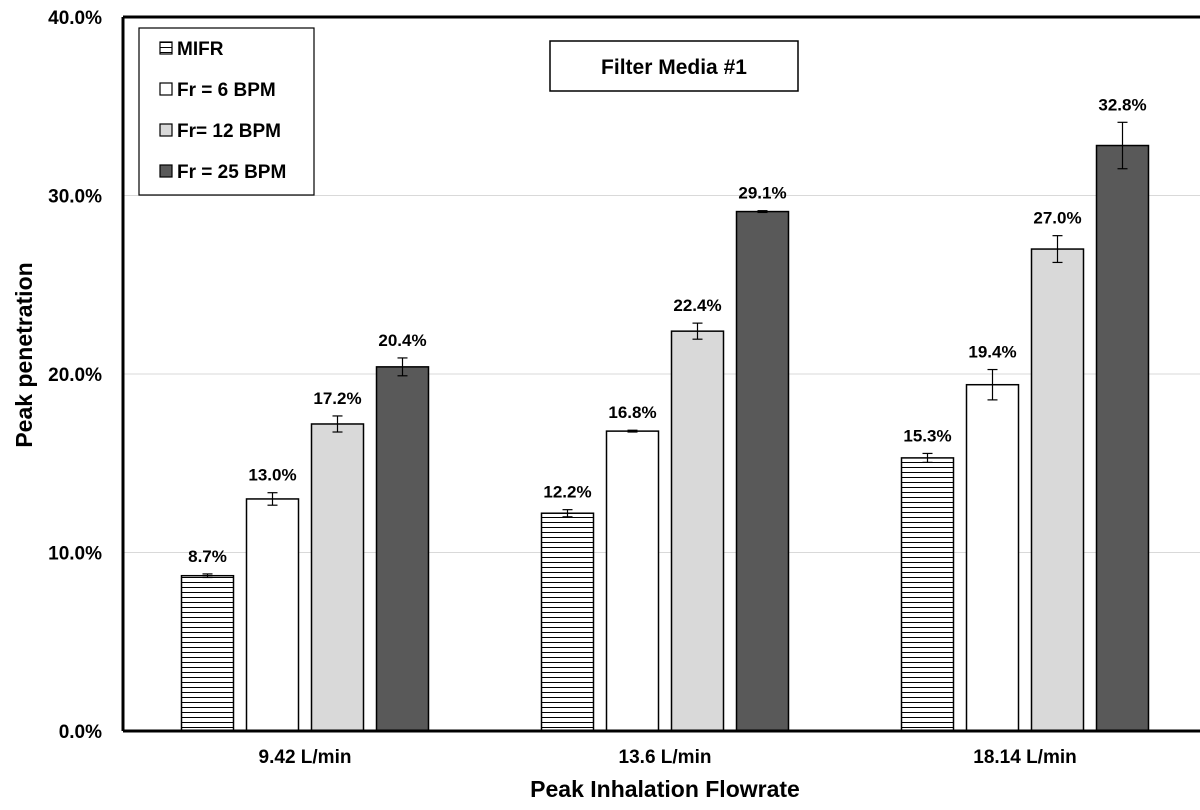  Describe the element at coordinates (75, 554) in the screenshot. I see `y-tick-label: 10.0%` at that location.